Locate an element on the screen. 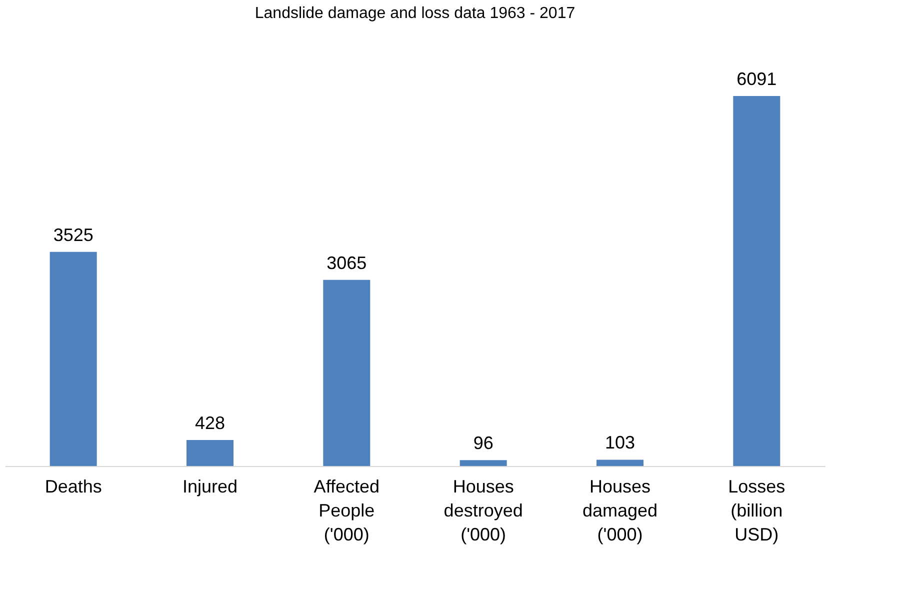  data-label: 103 is located at coordinates (620, 442).